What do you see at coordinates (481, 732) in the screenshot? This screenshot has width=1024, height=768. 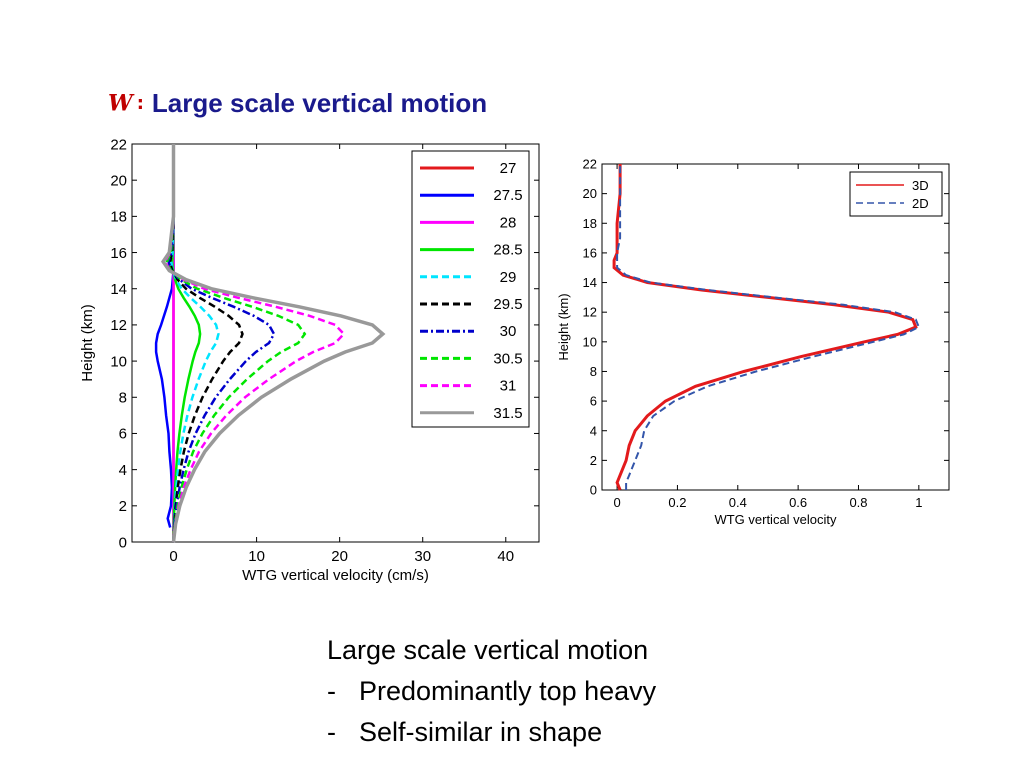 I see `bullet-text: Self-similar in shape` at bounding box center [481, 732].